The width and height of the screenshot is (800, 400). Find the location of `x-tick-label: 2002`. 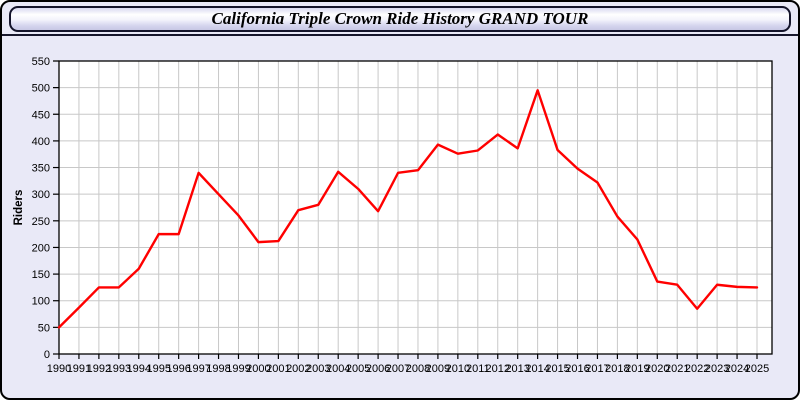

x-tick-label: 2002 is located at coordinates (298, 369).